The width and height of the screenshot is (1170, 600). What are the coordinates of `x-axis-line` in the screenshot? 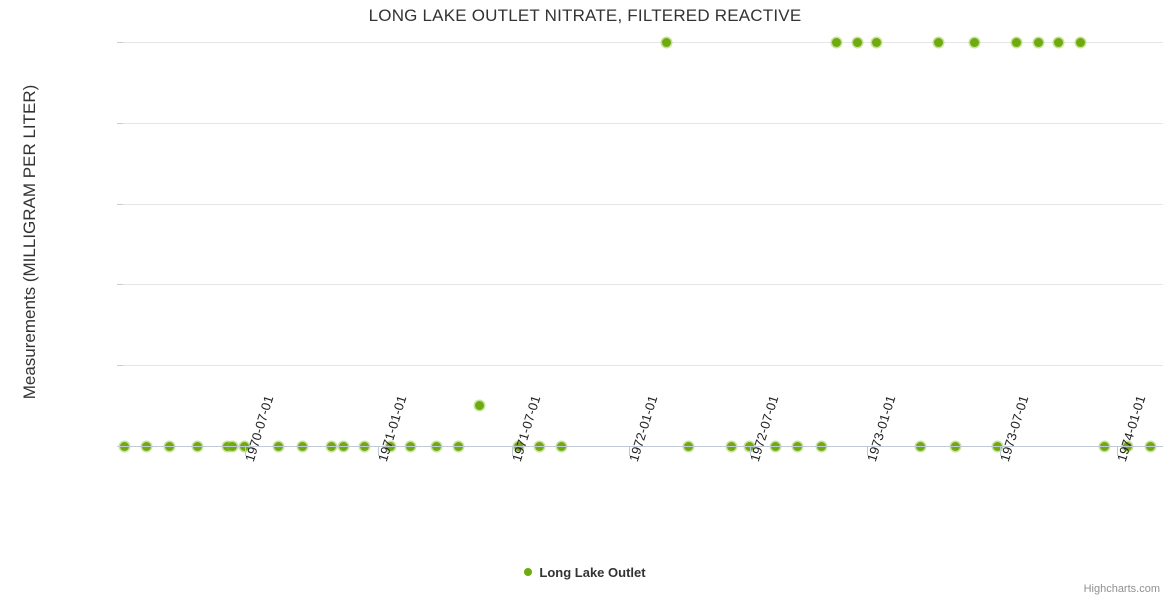 It's located at (643, 446).